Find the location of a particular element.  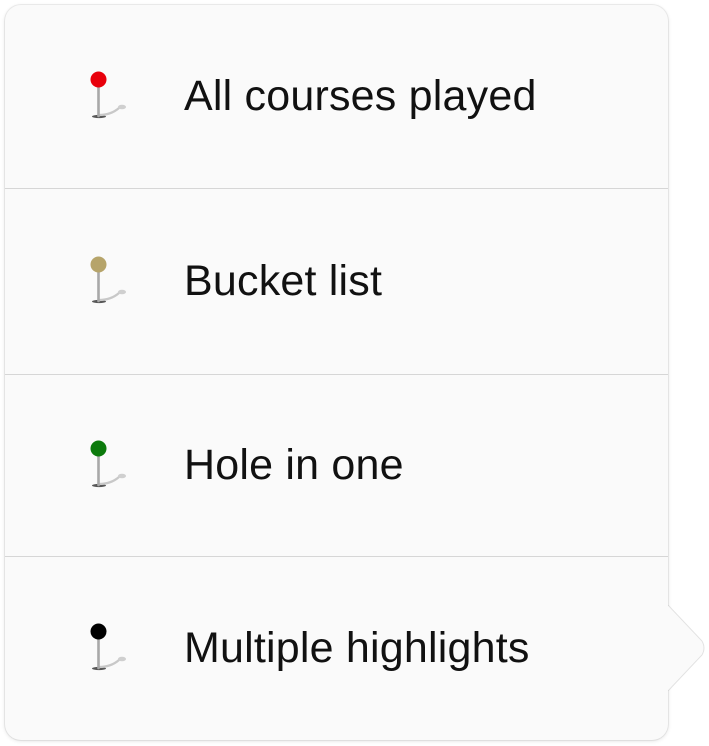

popover-arrow is located at coordinates (686, 648).